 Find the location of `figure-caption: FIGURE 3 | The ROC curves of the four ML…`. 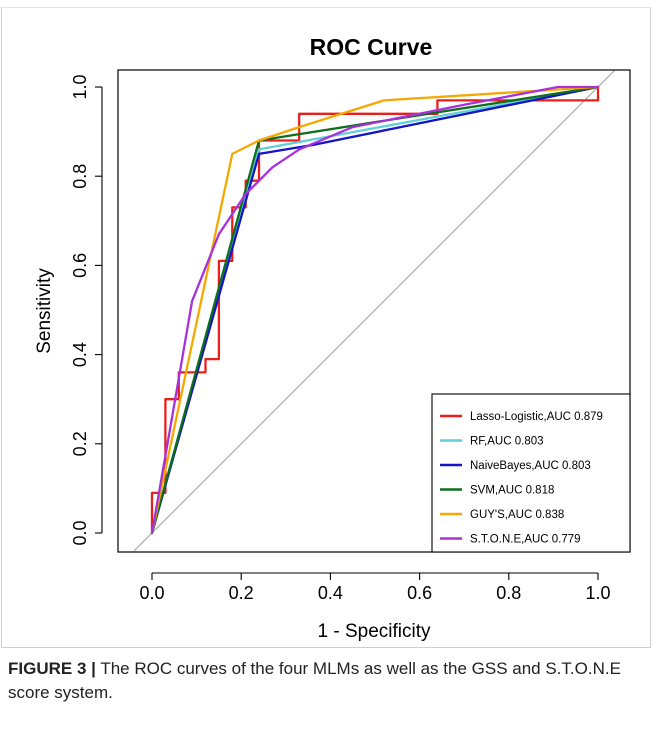

figure-caption: FIGURE 3 | The ROC curves of the four ML… is located at coordinates (323, 681).